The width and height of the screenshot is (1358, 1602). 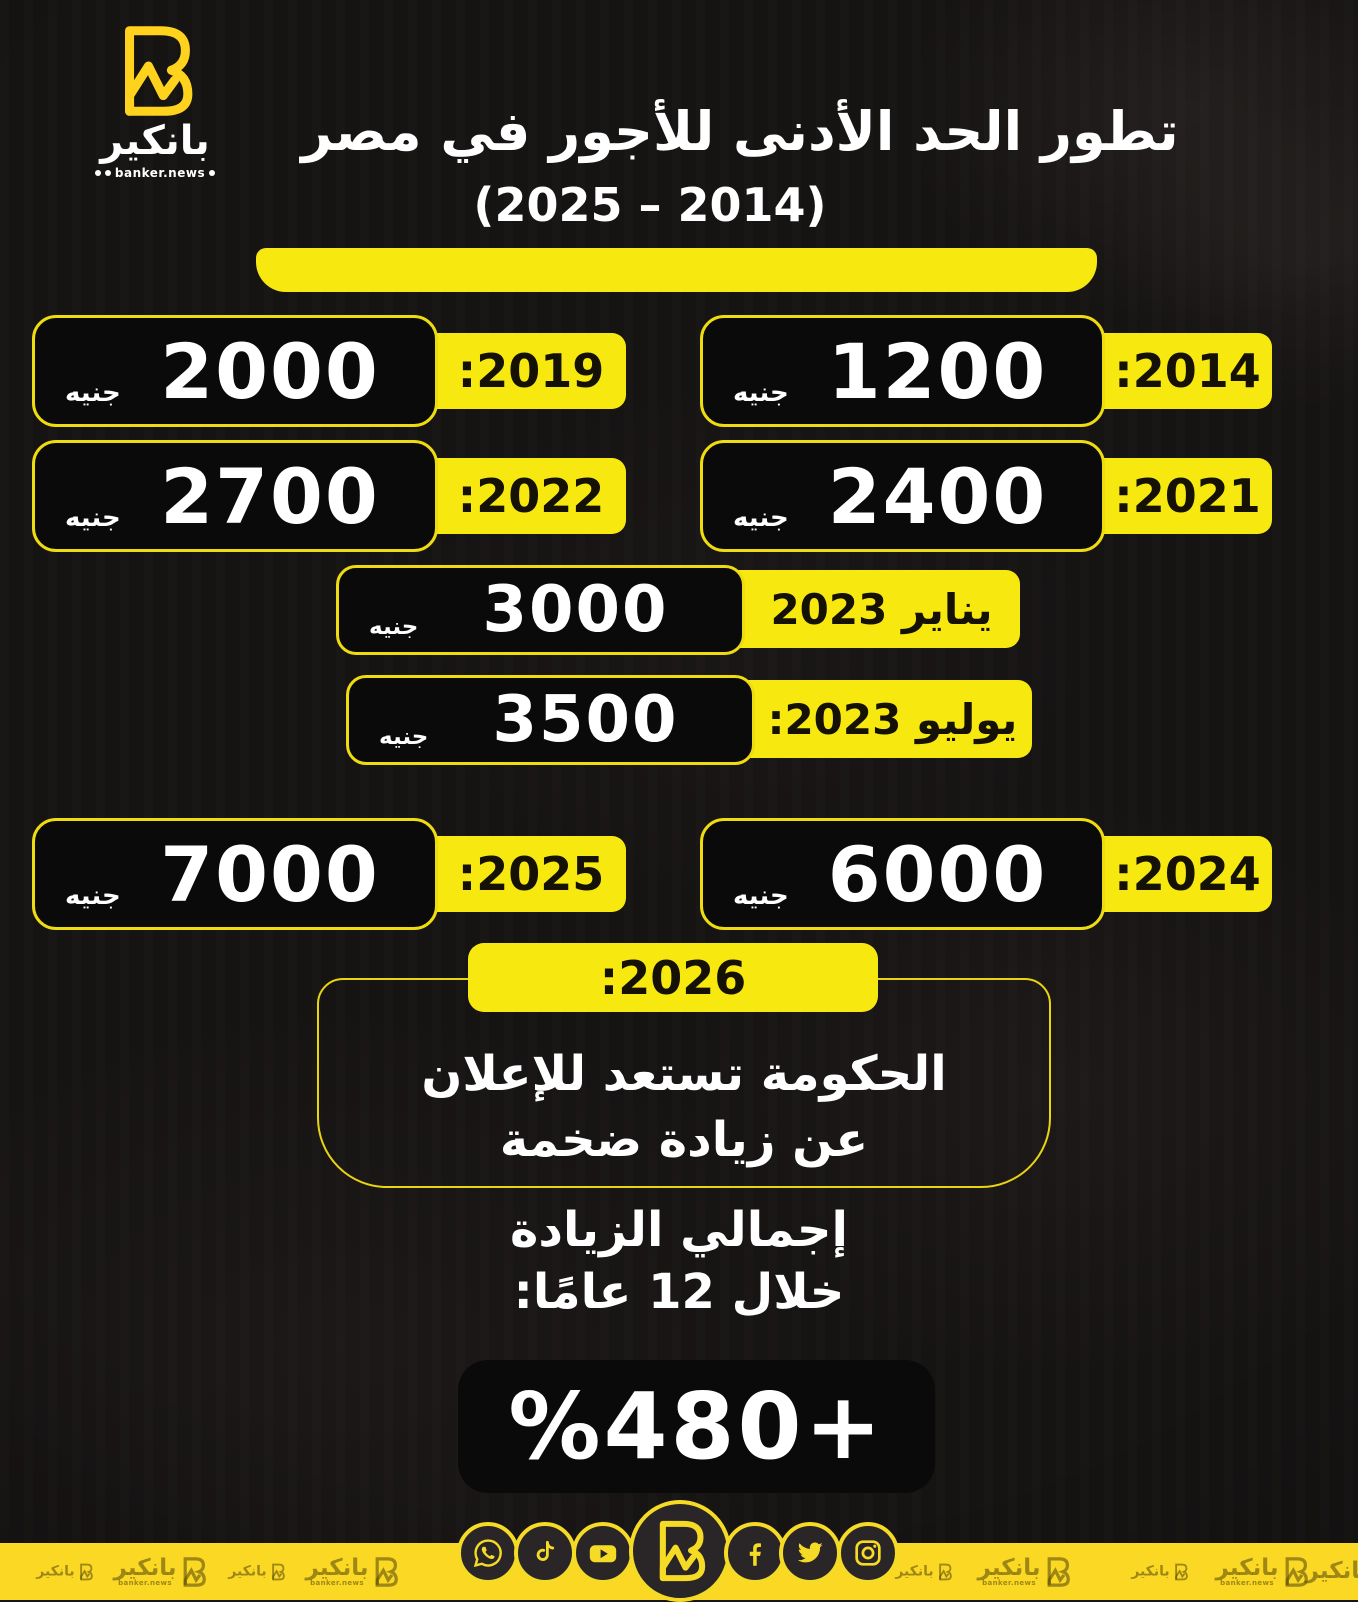 What do you see at coordinates (160, 173) in the screenshot?
I see `brand-domain: banker.news` at bounding box center [160, 173].